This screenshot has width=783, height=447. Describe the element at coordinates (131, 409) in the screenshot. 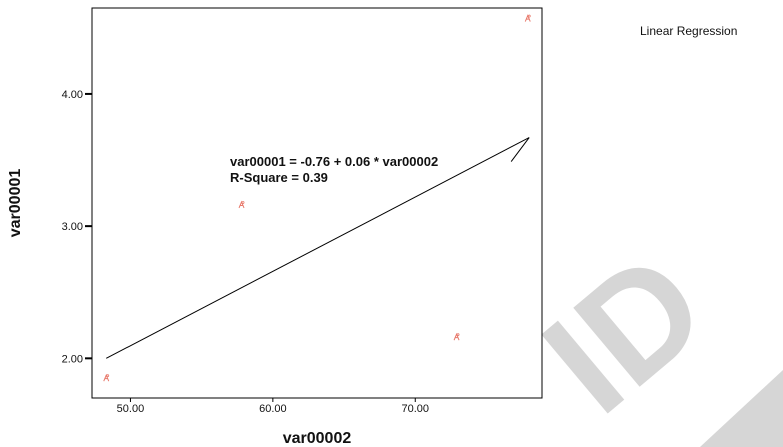

I see `x-tick-label-0: 50.00` at that location.